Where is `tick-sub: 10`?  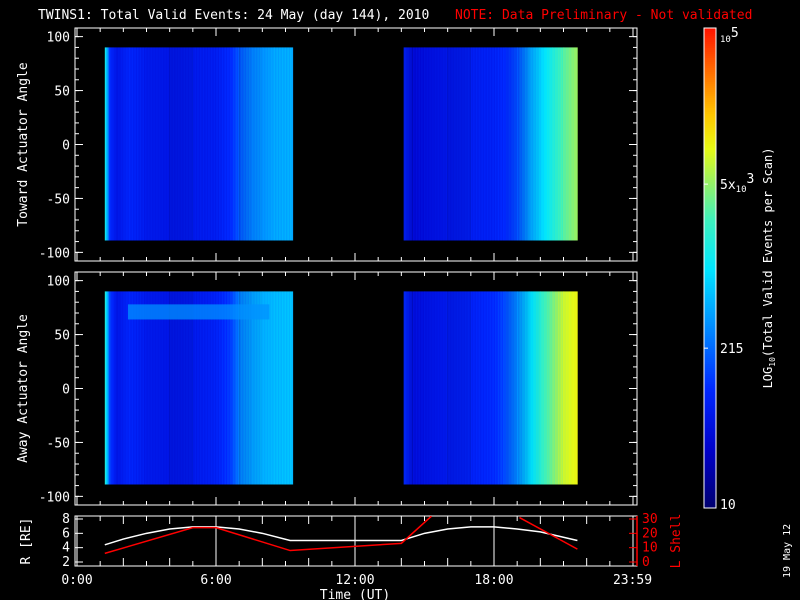
tick-sub: 10 is located at coordinates (741, 190).